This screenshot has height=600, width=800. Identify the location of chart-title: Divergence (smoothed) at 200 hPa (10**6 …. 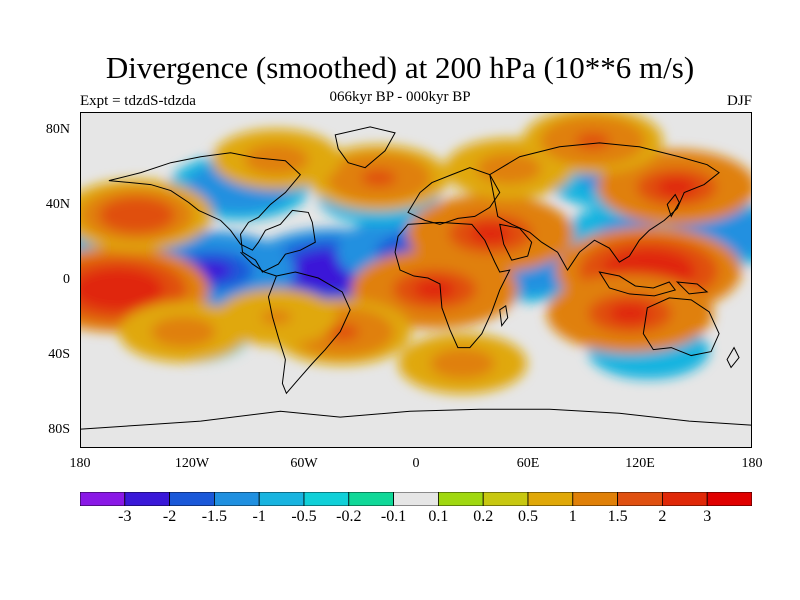
(400, 67).